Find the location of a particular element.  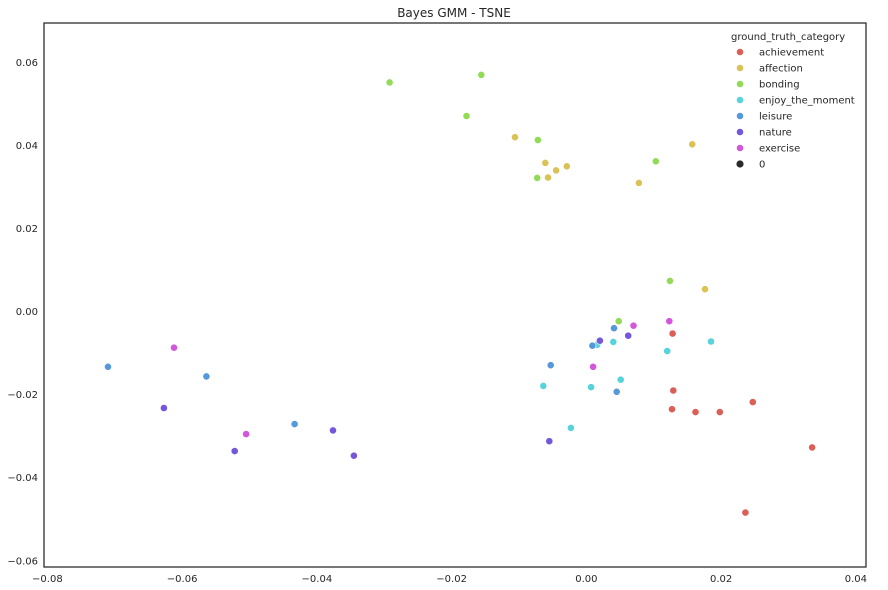

x-tick-label: 0.00 is located at coordinates (586, 579).